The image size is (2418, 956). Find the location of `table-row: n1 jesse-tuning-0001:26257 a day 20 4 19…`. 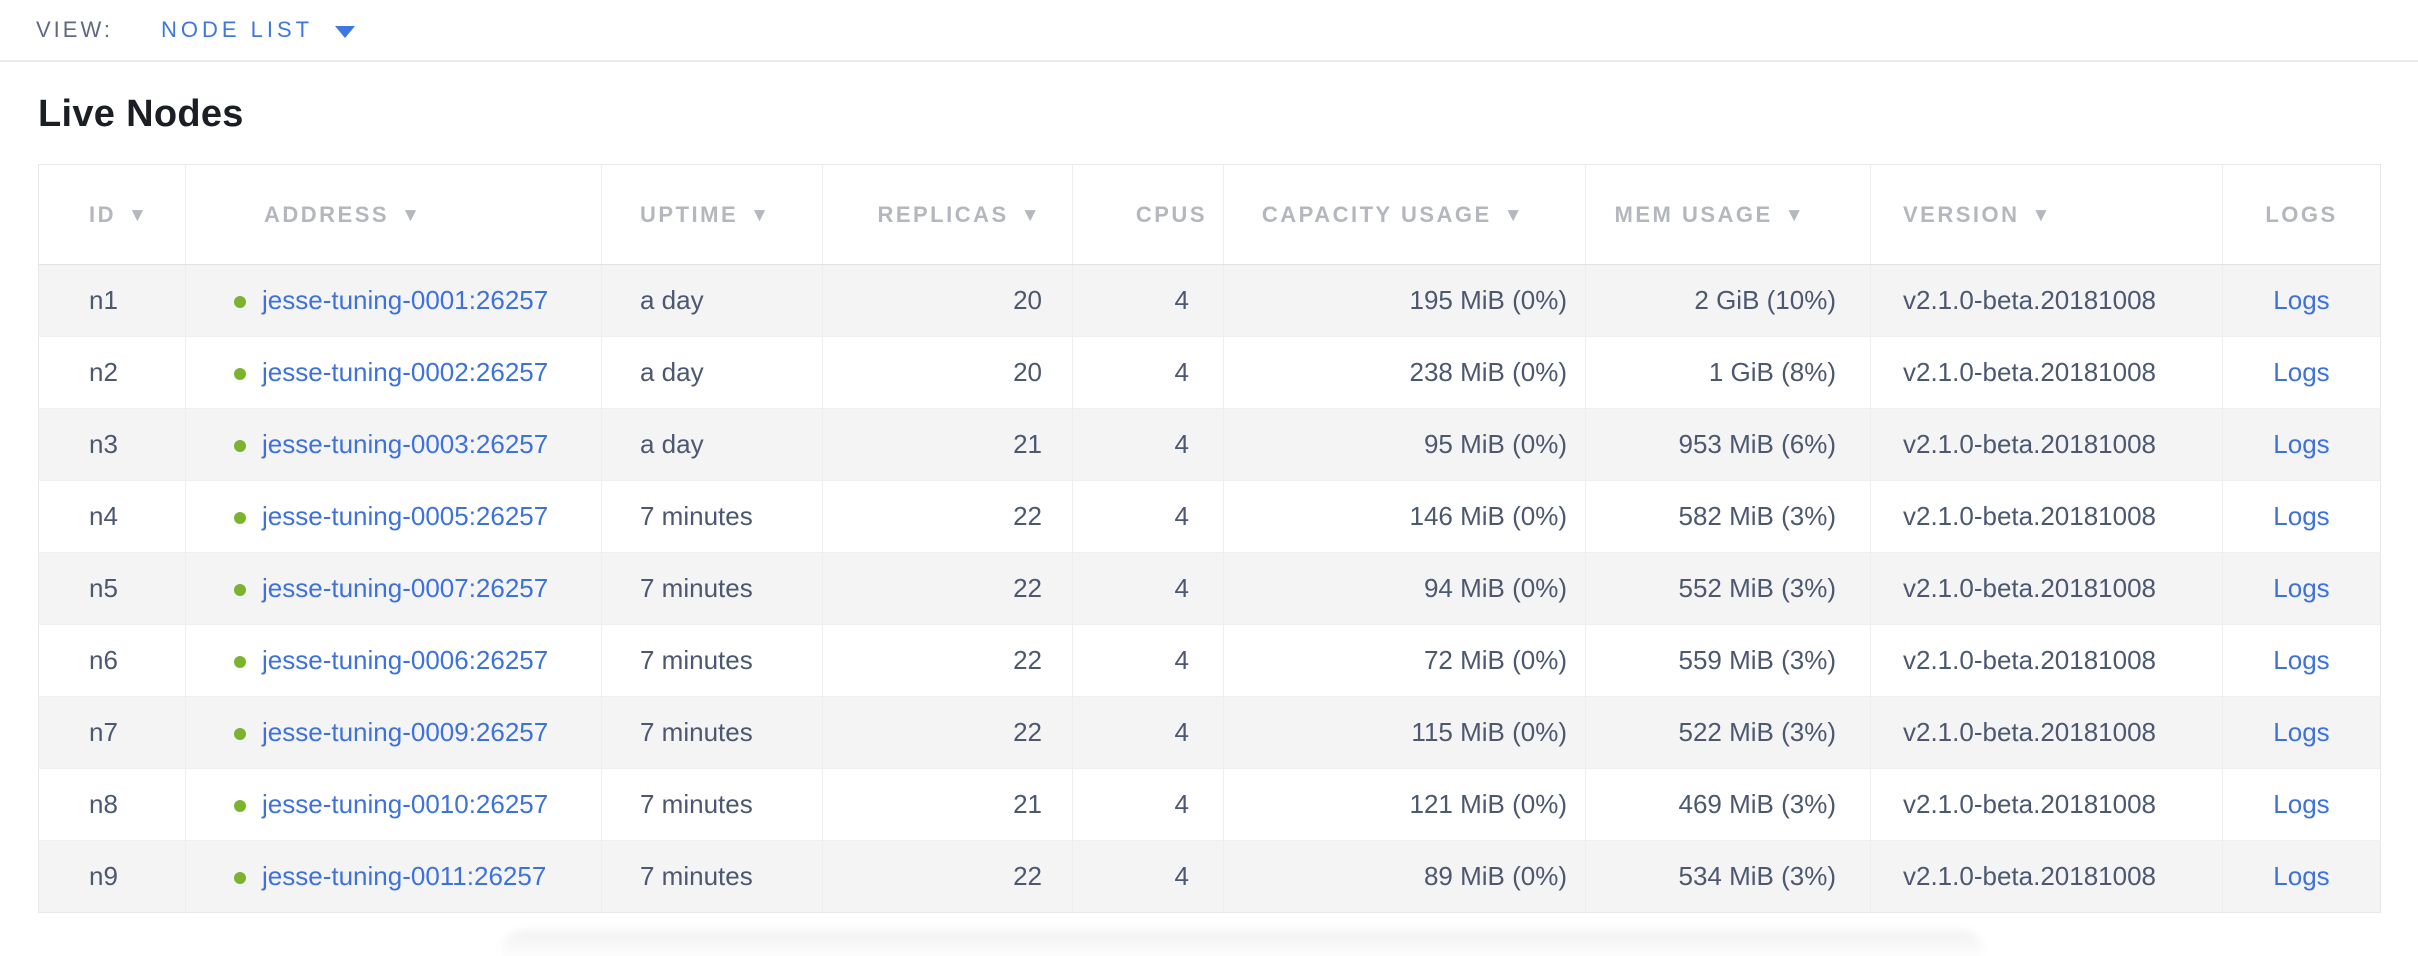

table-row: n1 jesse-tuning-0001:26257 a day 20 4 19… is located at coordinates (1209, 300).